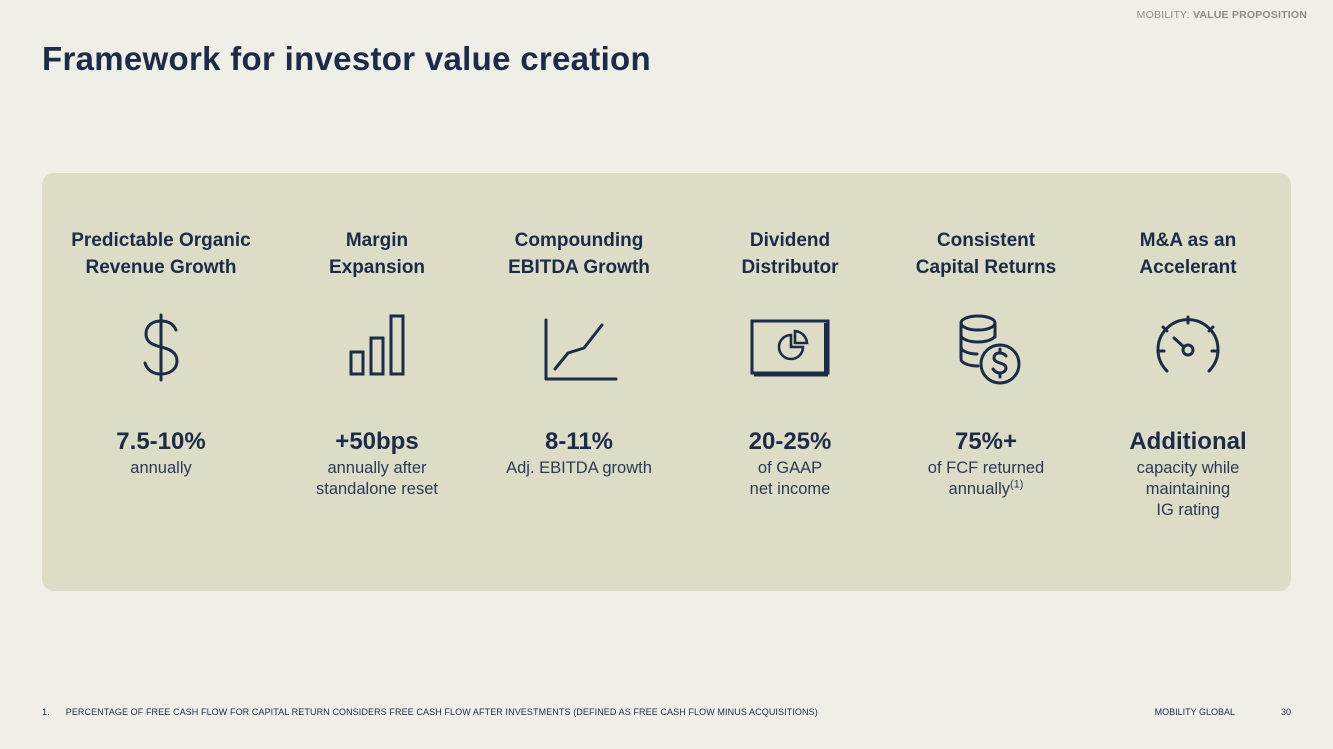  I want to click on pillar-description: annually after standalone reset, so click(377, 479).